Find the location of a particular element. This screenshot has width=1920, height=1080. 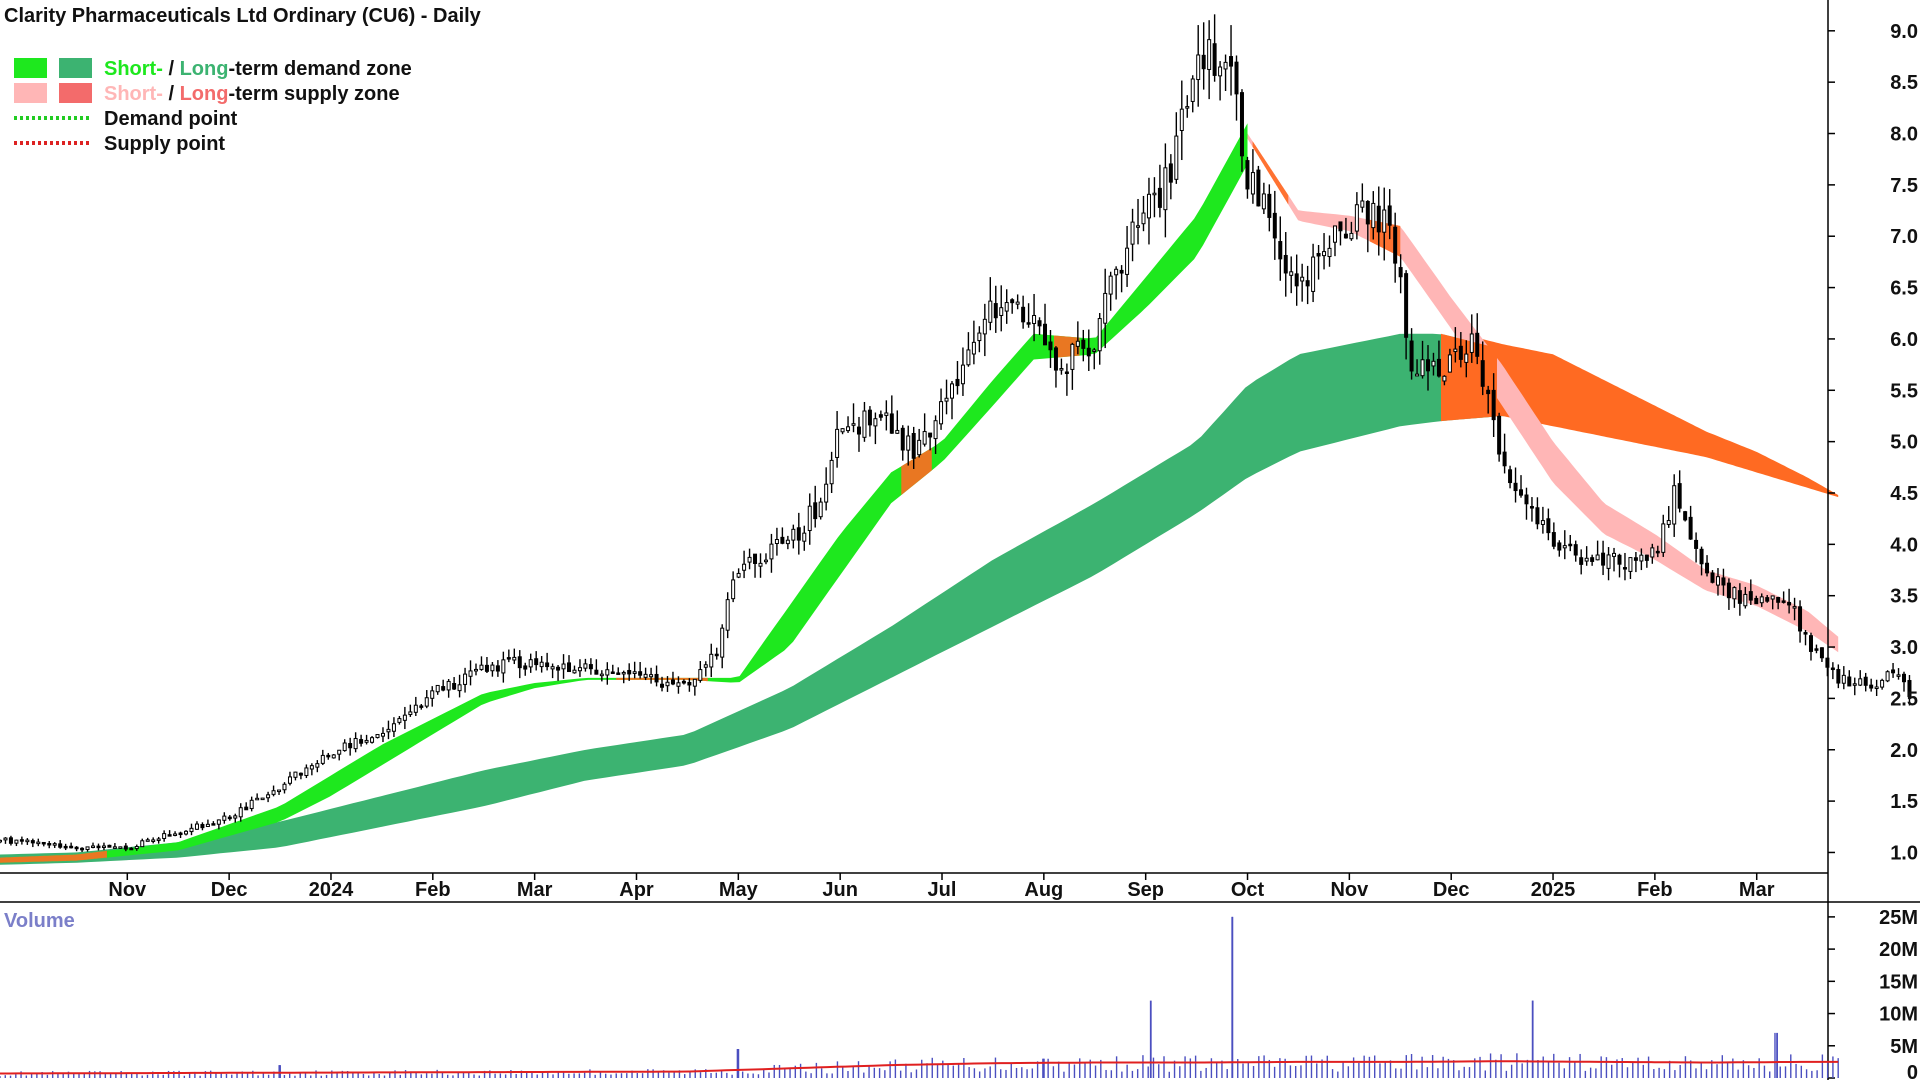

legend-label-part: Long is located at coordinates (204, 69).